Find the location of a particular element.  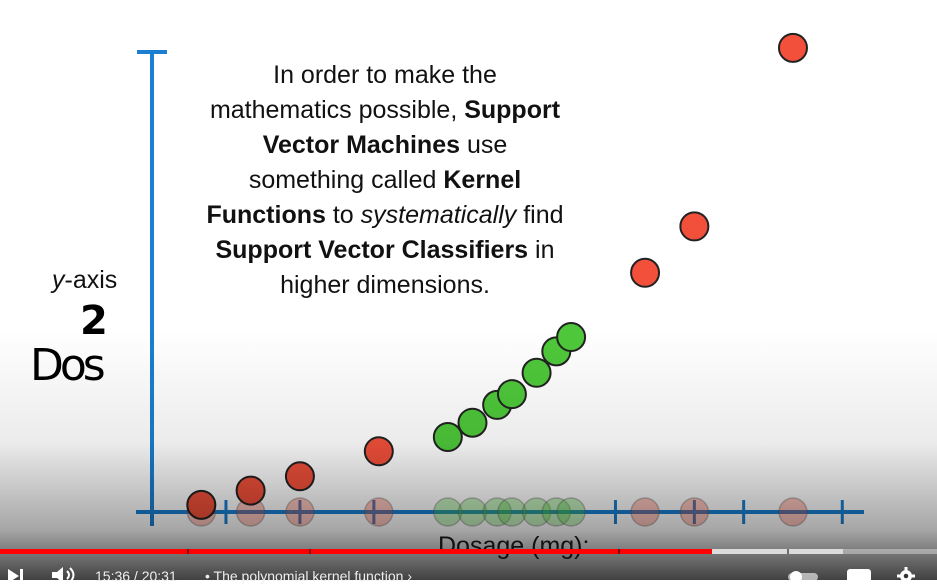

y-axis-label-rest: -axis is located at coordinates (91, 280).